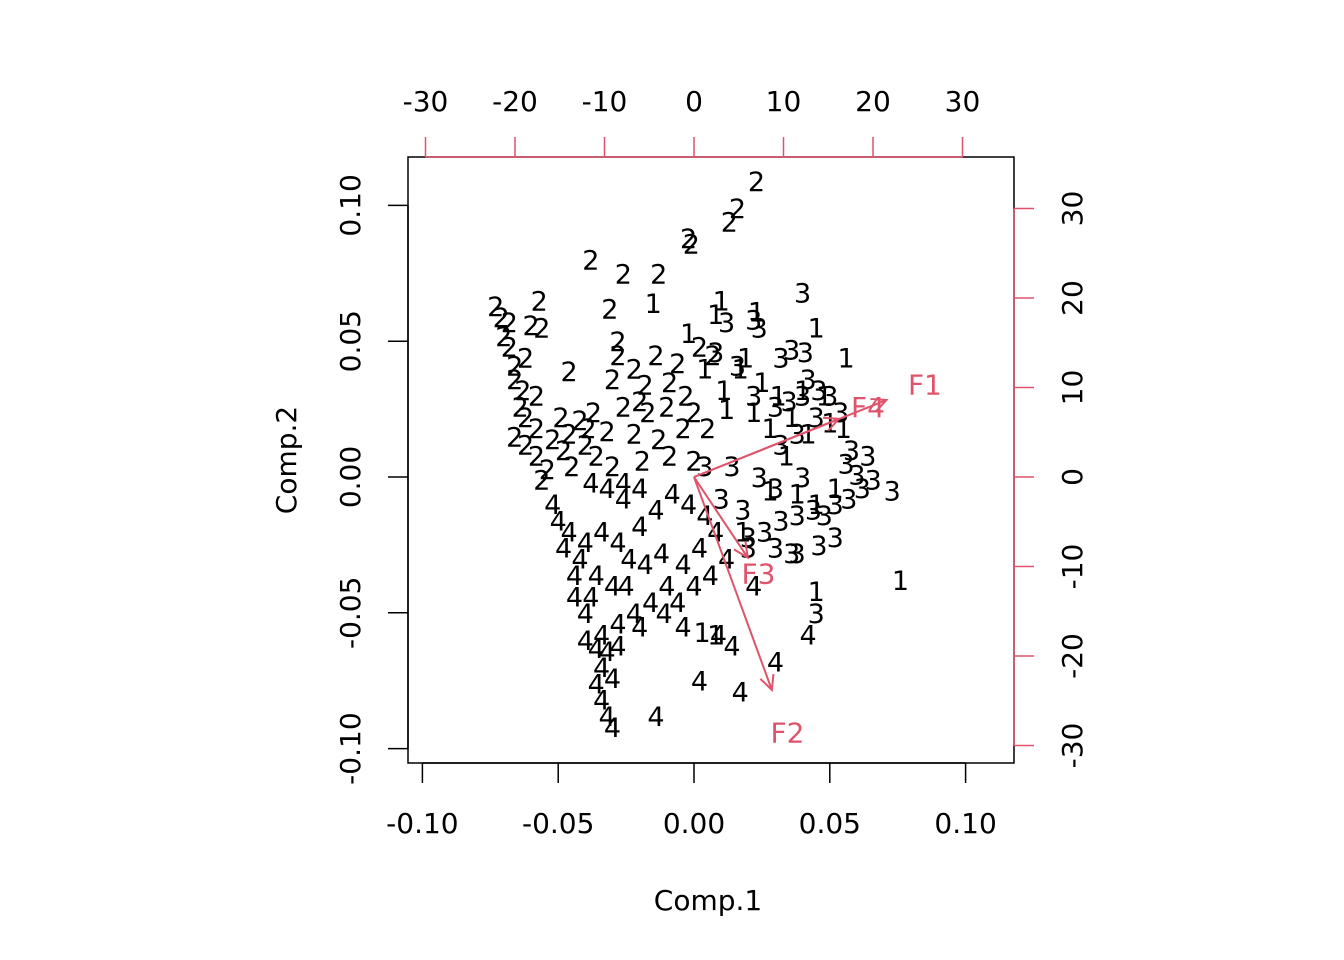  What do you see at coordinates (963, 101) in the screenshot?
I see `top-tick-label: 30` at bounding box center [963, 101].